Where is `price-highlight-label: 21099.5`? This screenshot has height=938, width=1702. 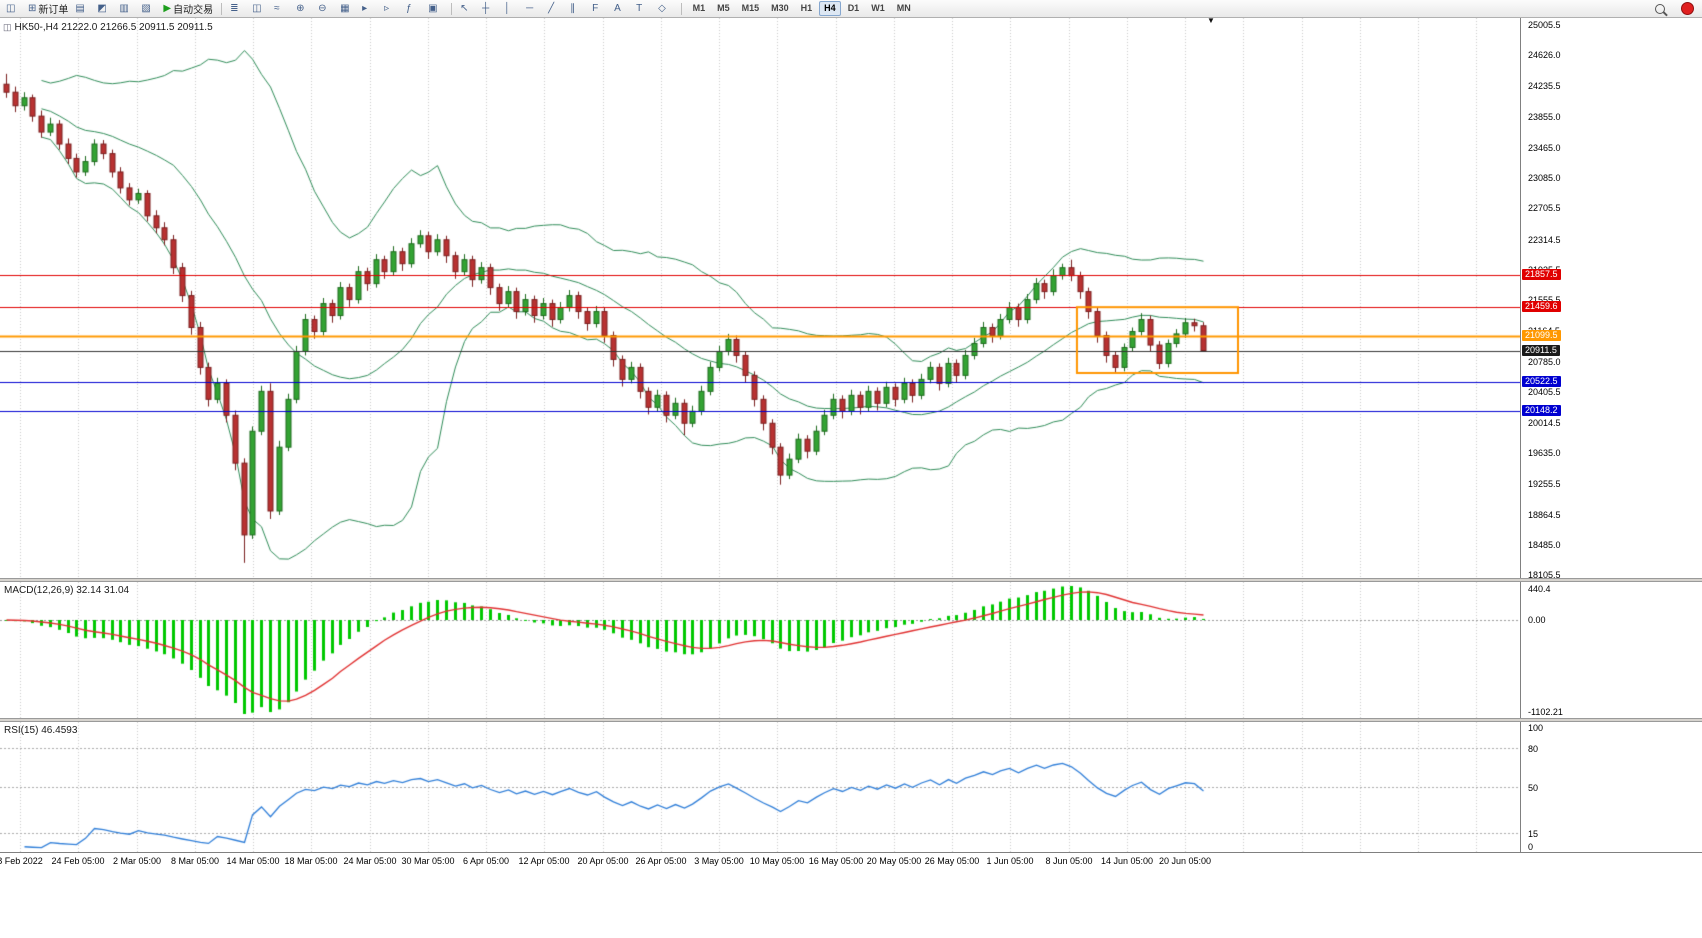
price-highlight-label: 21099.5 is located at coordinates (1541, 335).